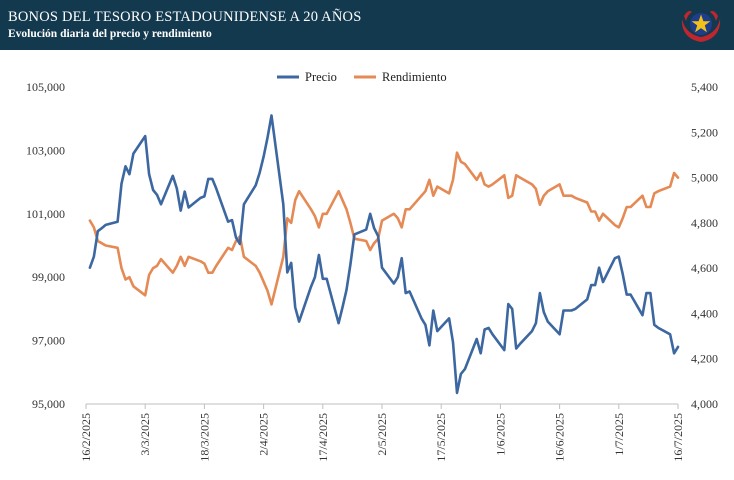  What do you see at coordinates (264, 434) in the screenshot?
I see `x-tick-label: 2/4/2025` at bounding box center [264, 434].